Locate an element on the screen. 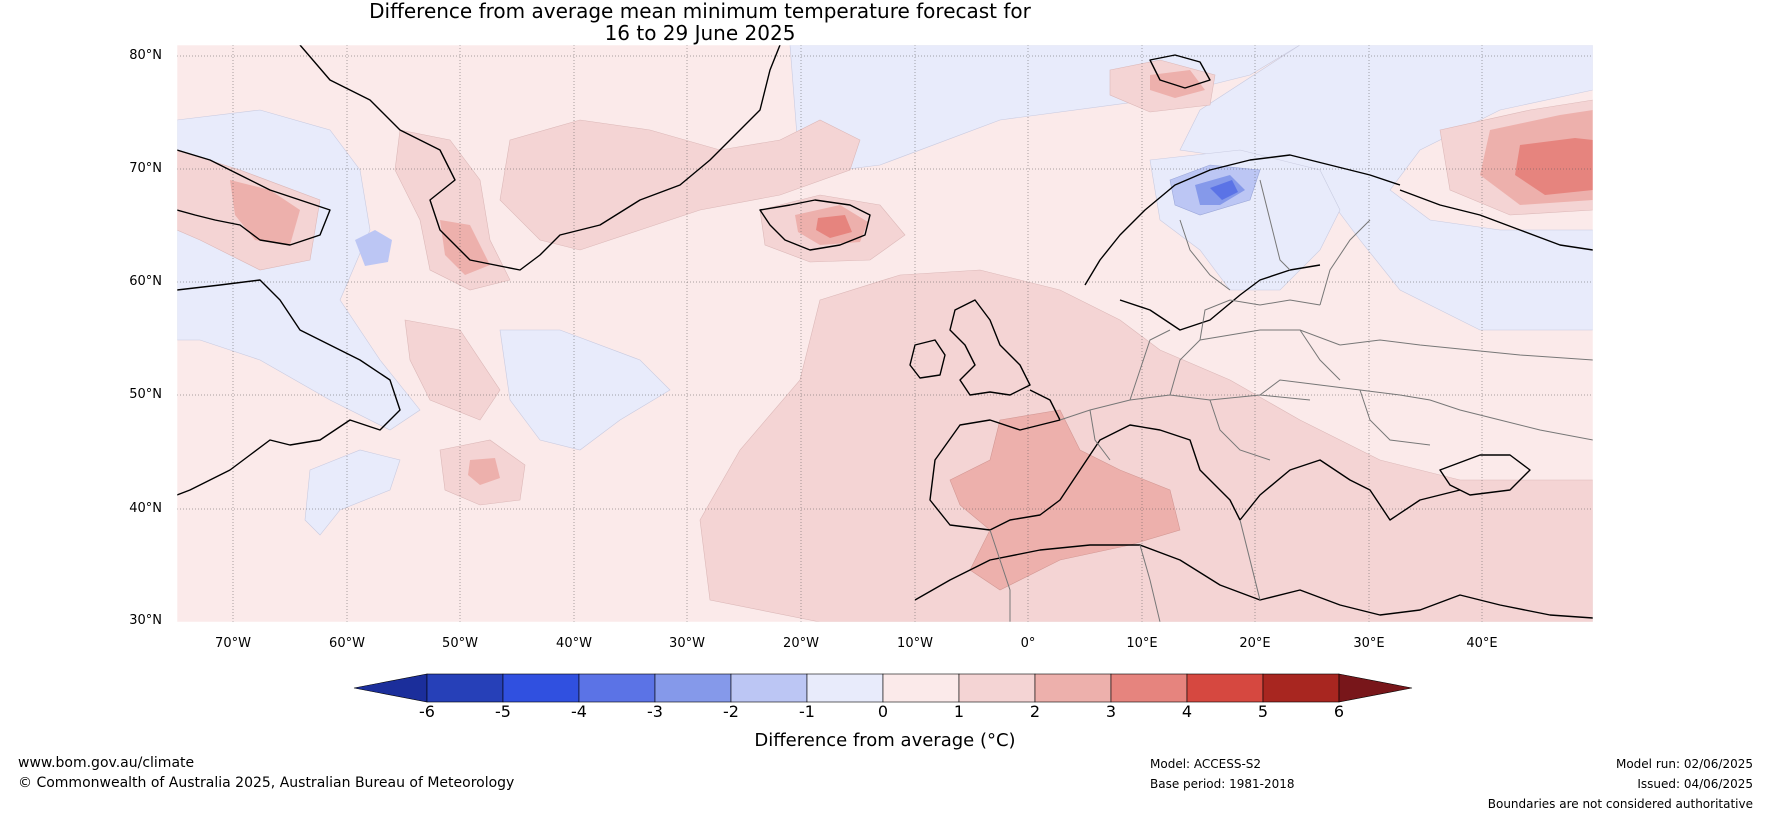 The image size is (1770, 816). coast-black-sea is located at coordinates (1485, 475).